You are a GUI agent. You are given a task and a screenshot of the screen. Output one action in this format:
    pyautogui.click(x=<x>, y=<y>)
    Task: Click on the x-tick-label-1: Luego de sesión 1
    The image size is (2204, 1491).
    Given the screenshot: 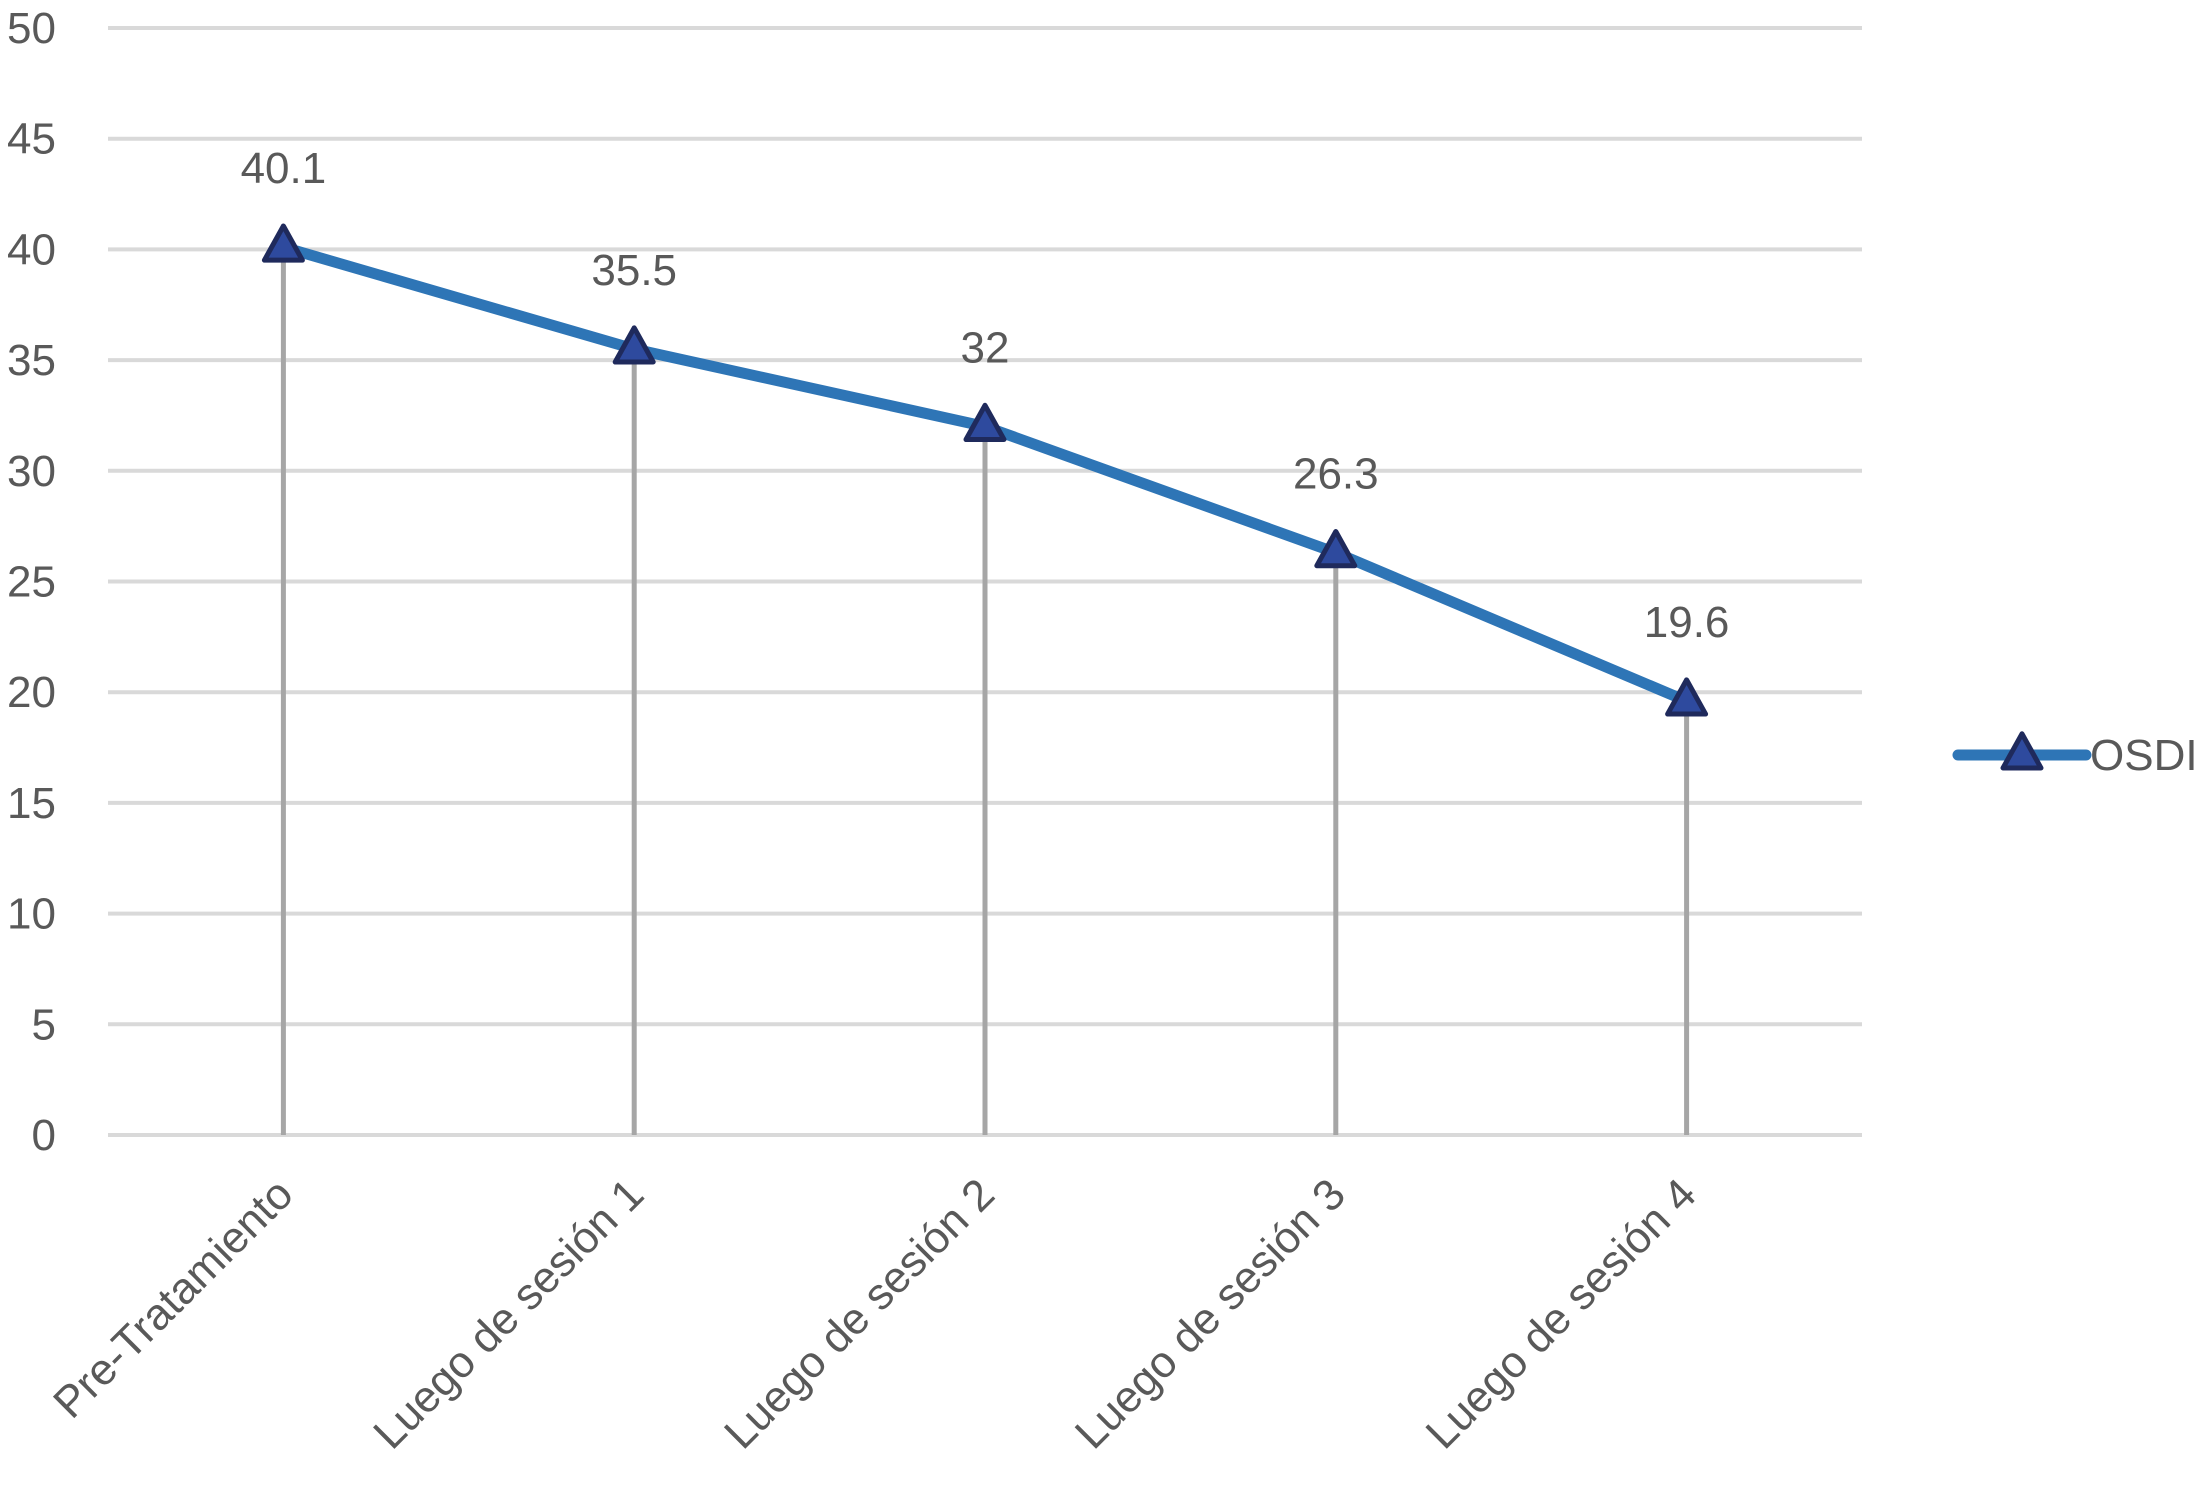 What is the action you would take?
    pyautogui.click(x=508, y=1313)
    